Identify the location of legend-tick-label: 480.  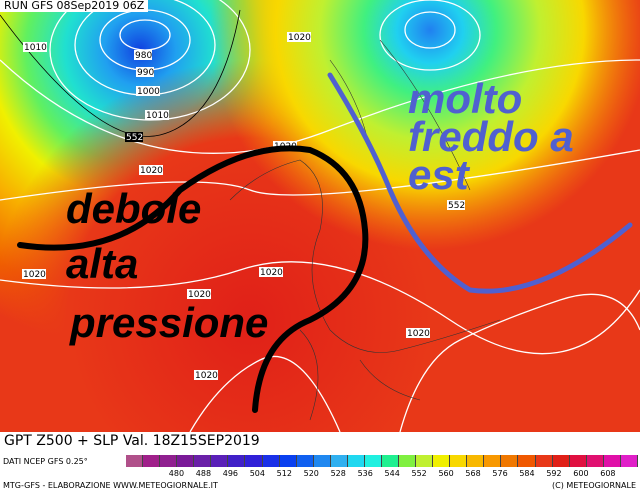
(176, 473).